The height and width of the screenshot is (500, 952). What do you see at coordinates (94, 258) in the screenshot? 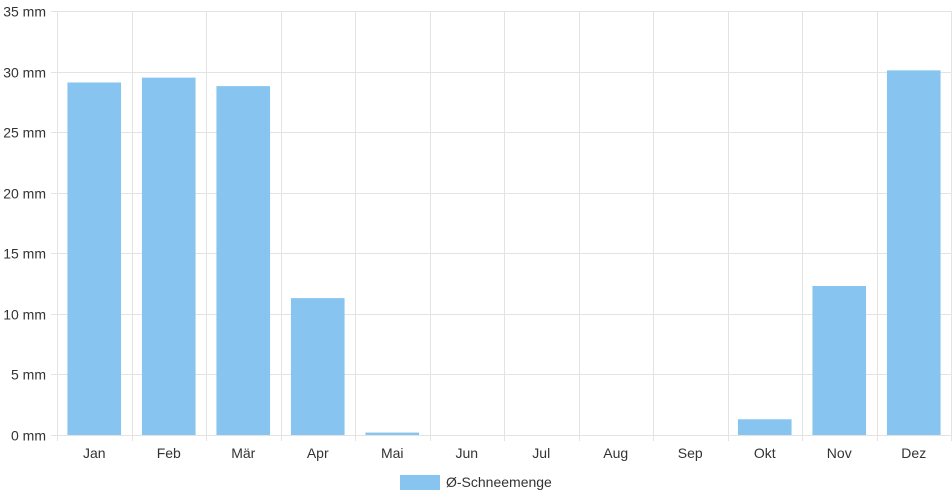
I see `bar-Jan` at bounding box center [94, 258].